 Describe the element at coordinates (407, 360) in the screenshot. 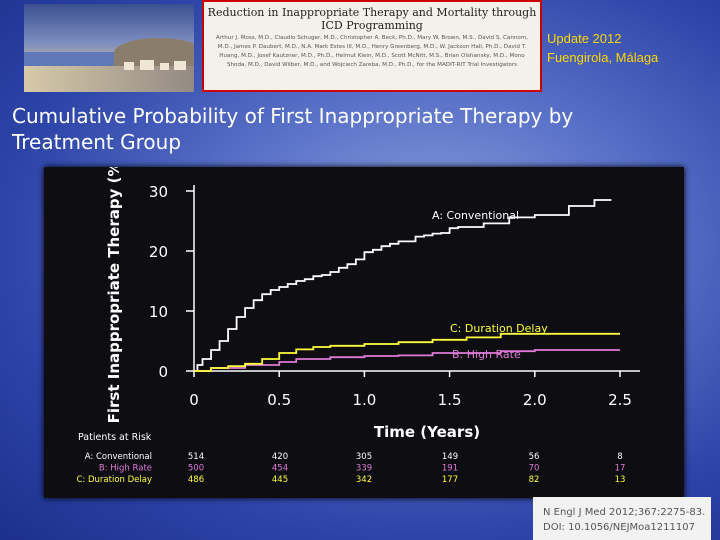

I see `series-line-high-rate` at that location.